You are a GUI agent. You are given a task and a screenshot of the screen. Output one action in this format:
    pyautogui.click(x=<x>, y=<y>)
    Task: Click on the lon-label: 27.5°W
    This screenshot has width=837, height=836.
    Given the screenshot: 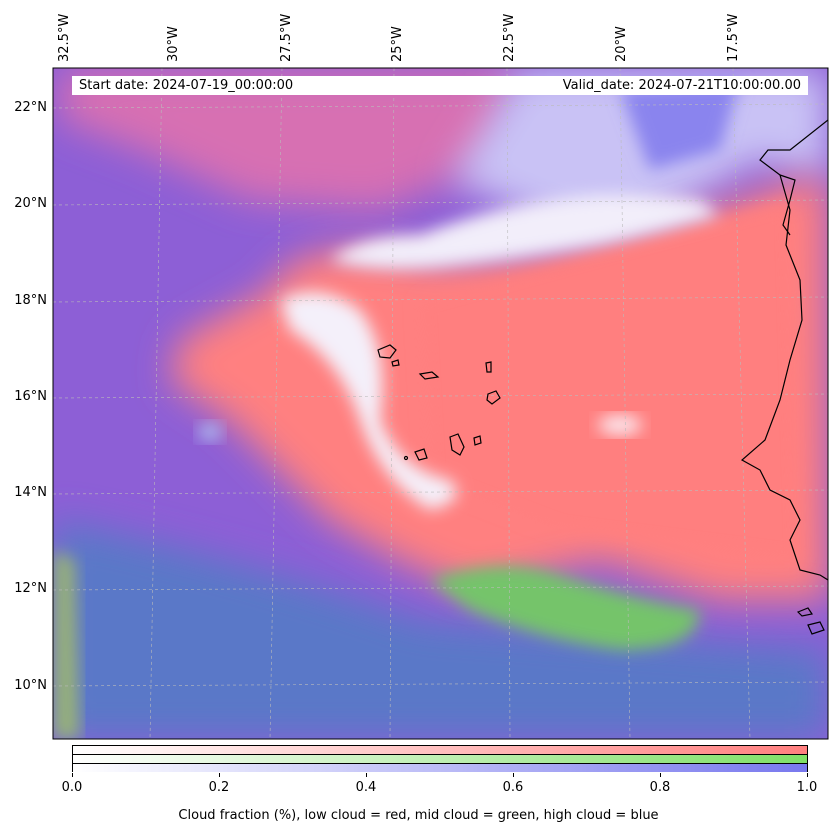 What is the action you would take?
    pyautogui.click(x=286, y=38)
    